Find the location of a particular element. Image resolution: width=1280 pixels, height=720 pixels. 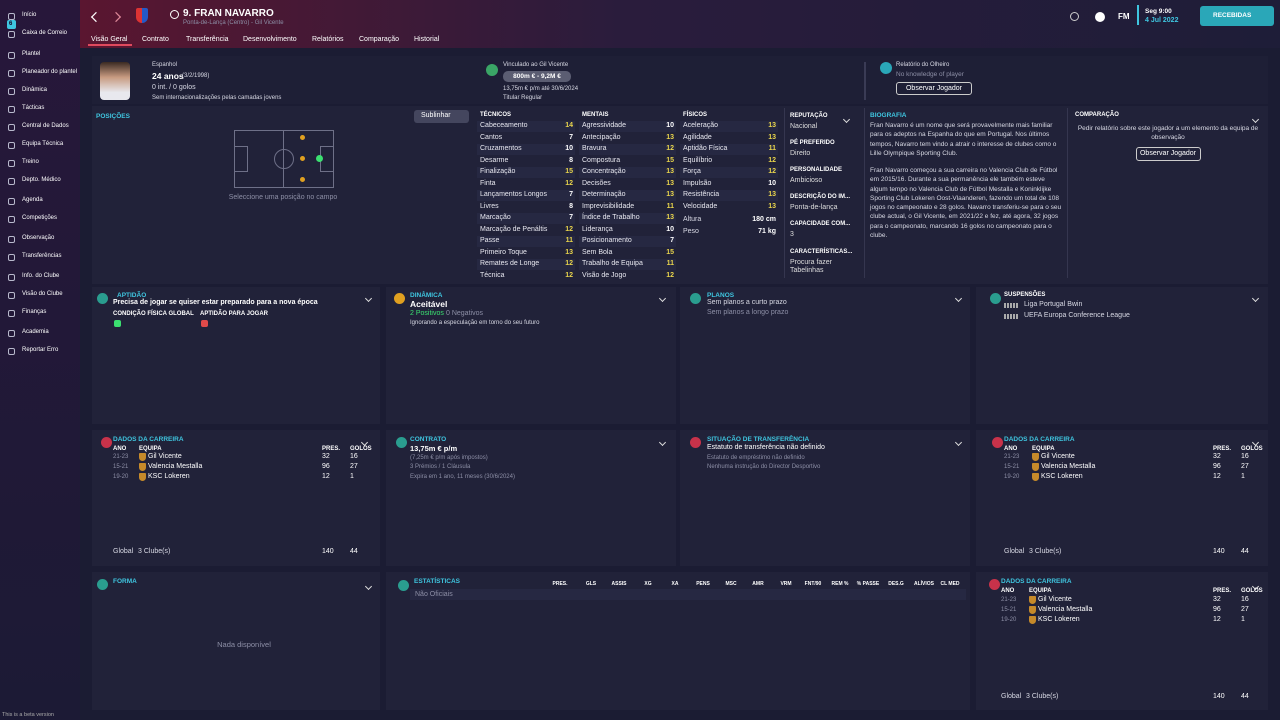

search is located at coordinates (174, 14).